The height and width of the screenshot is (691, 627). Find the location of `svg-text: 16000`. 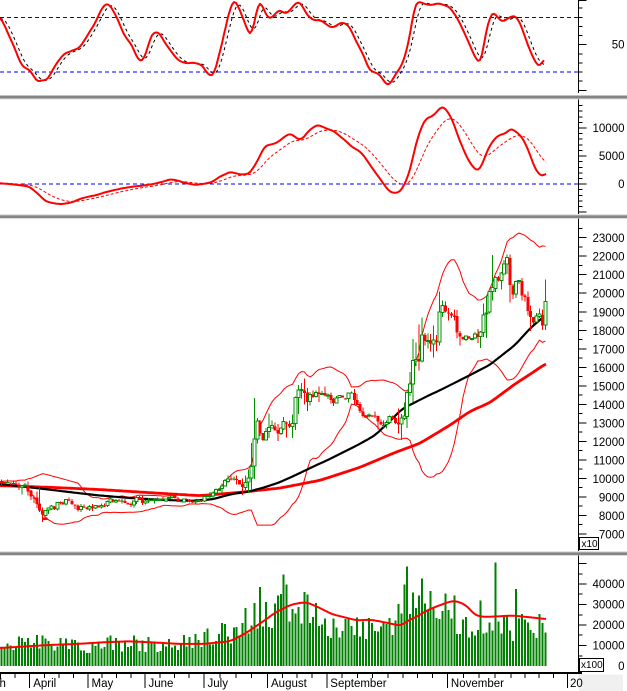

svg-text: 16000 is located at coordinates (609, 369).